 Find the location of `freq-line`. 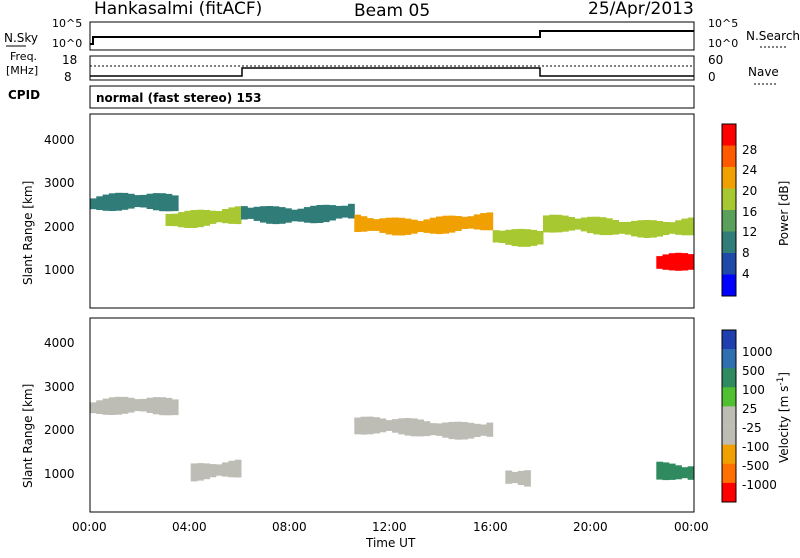

freq-line is located at coordinates (392, 72).